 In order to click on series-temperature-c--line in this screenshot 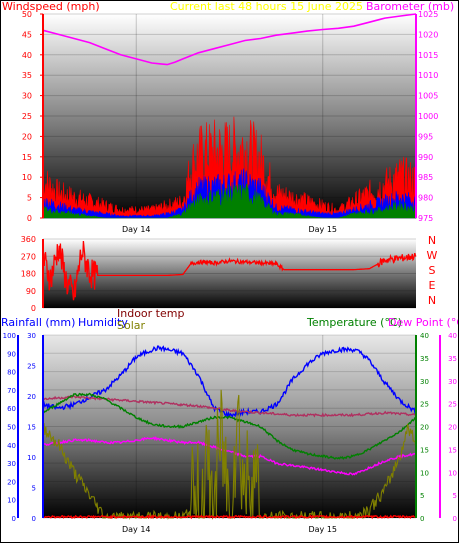, I will do `click(229, 426)`.